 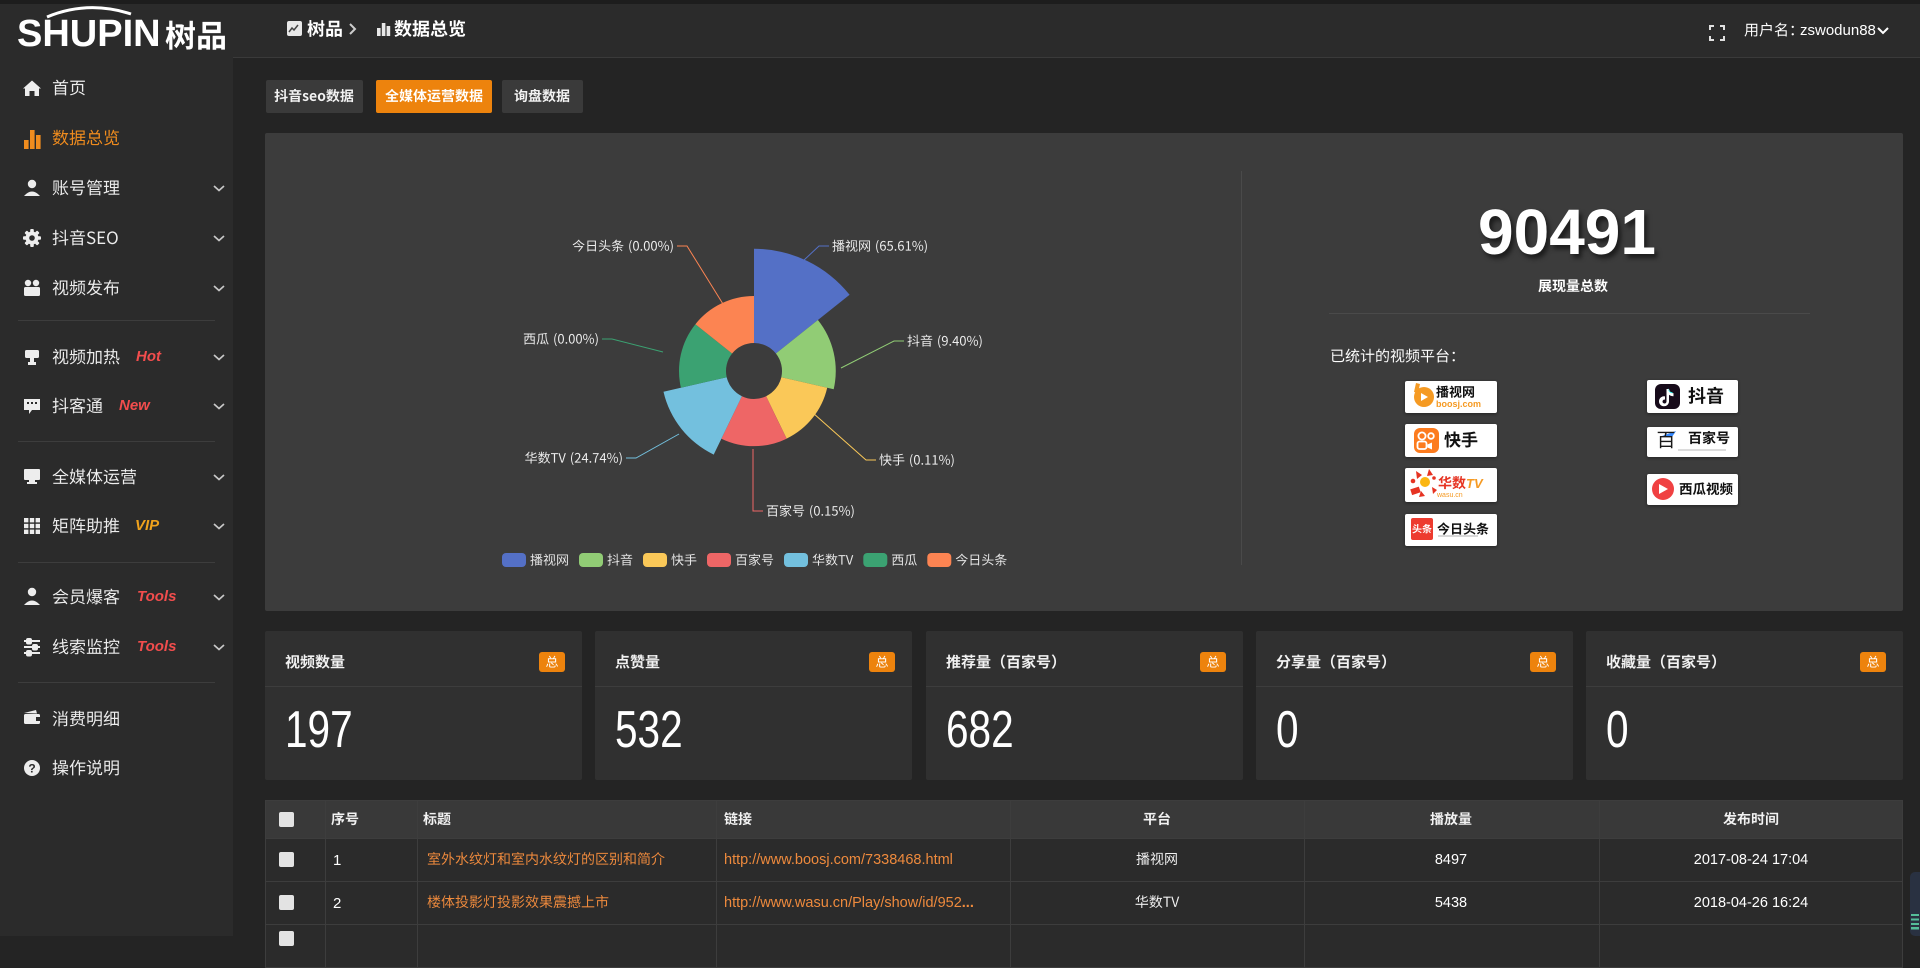 What do you see at coordinates (1458, 404) in the screenshot?
I see `svg-text: boosj.com` at bounding box center [1458, 404].